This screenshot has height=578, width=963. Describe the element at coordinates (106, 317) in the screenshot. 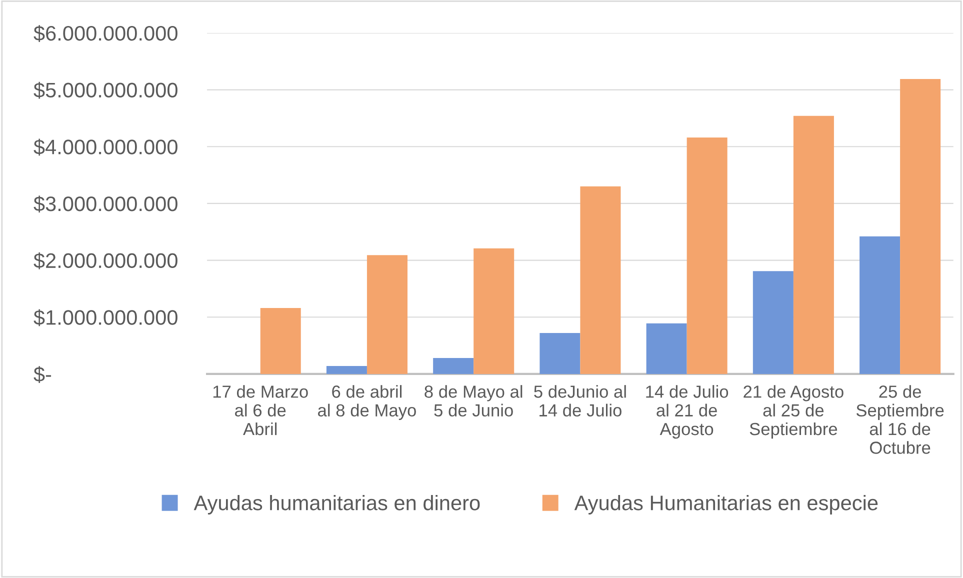

I see `y-tick-label: $1.000.000.000` at that location.